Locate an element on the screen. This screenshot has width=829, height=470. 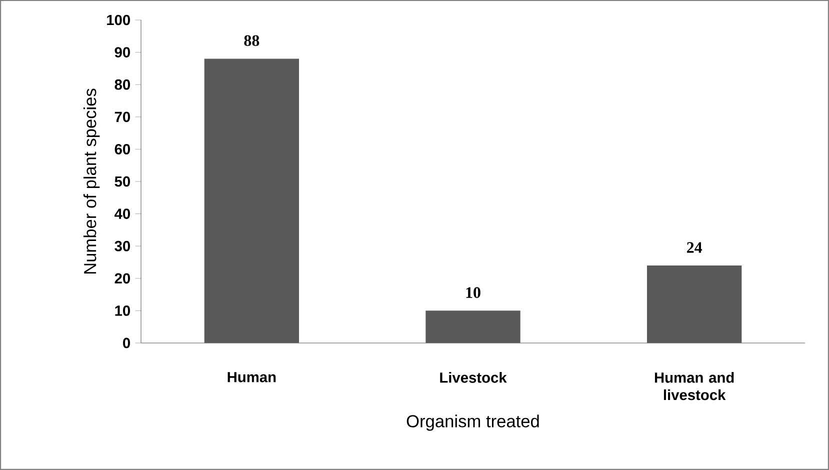
y-tick-label: 50 is located at coordinates (122, 181).